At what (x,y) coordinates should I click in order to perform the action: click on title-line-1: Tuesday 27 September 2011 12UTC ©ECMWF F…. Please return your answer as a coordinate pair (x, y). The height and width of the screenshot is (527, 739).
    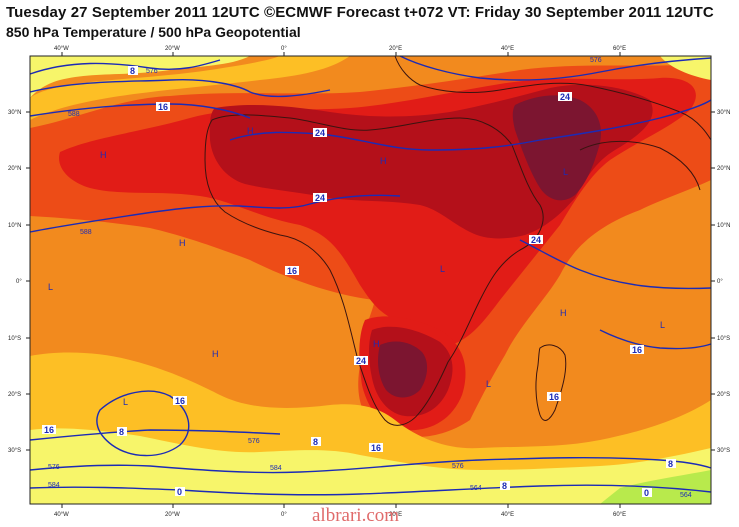
    Looking at the image, I should click on (360, 12).